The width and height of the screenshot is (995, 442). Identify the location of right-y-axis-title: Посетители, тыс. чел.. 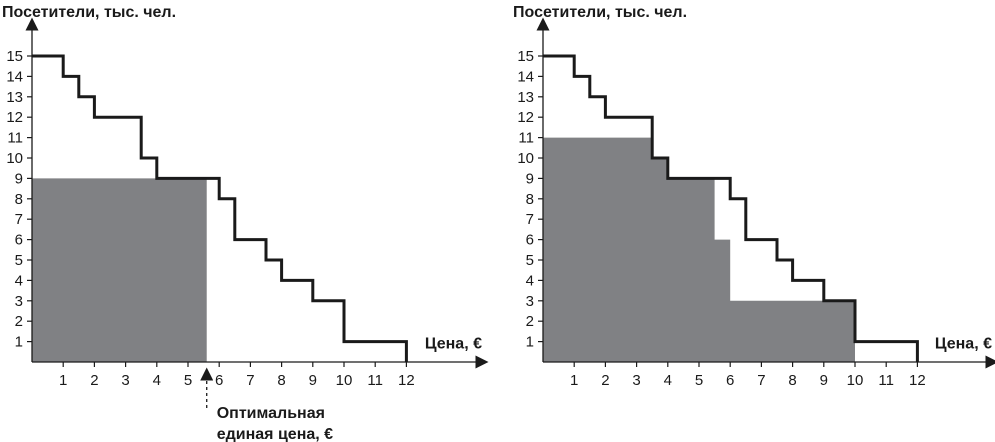
(600, 12).